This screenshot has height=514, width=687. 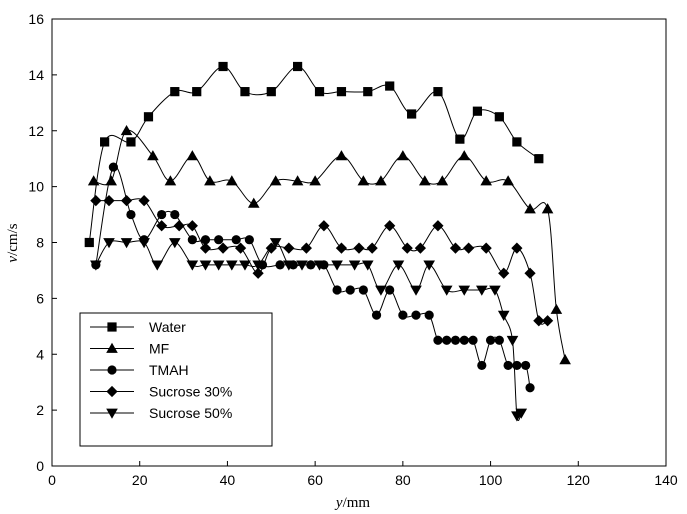 What do you see at coordinates (40, 466) in the screenshot?
I see `y-tick-label: 0` at bounding box center [40, 466].